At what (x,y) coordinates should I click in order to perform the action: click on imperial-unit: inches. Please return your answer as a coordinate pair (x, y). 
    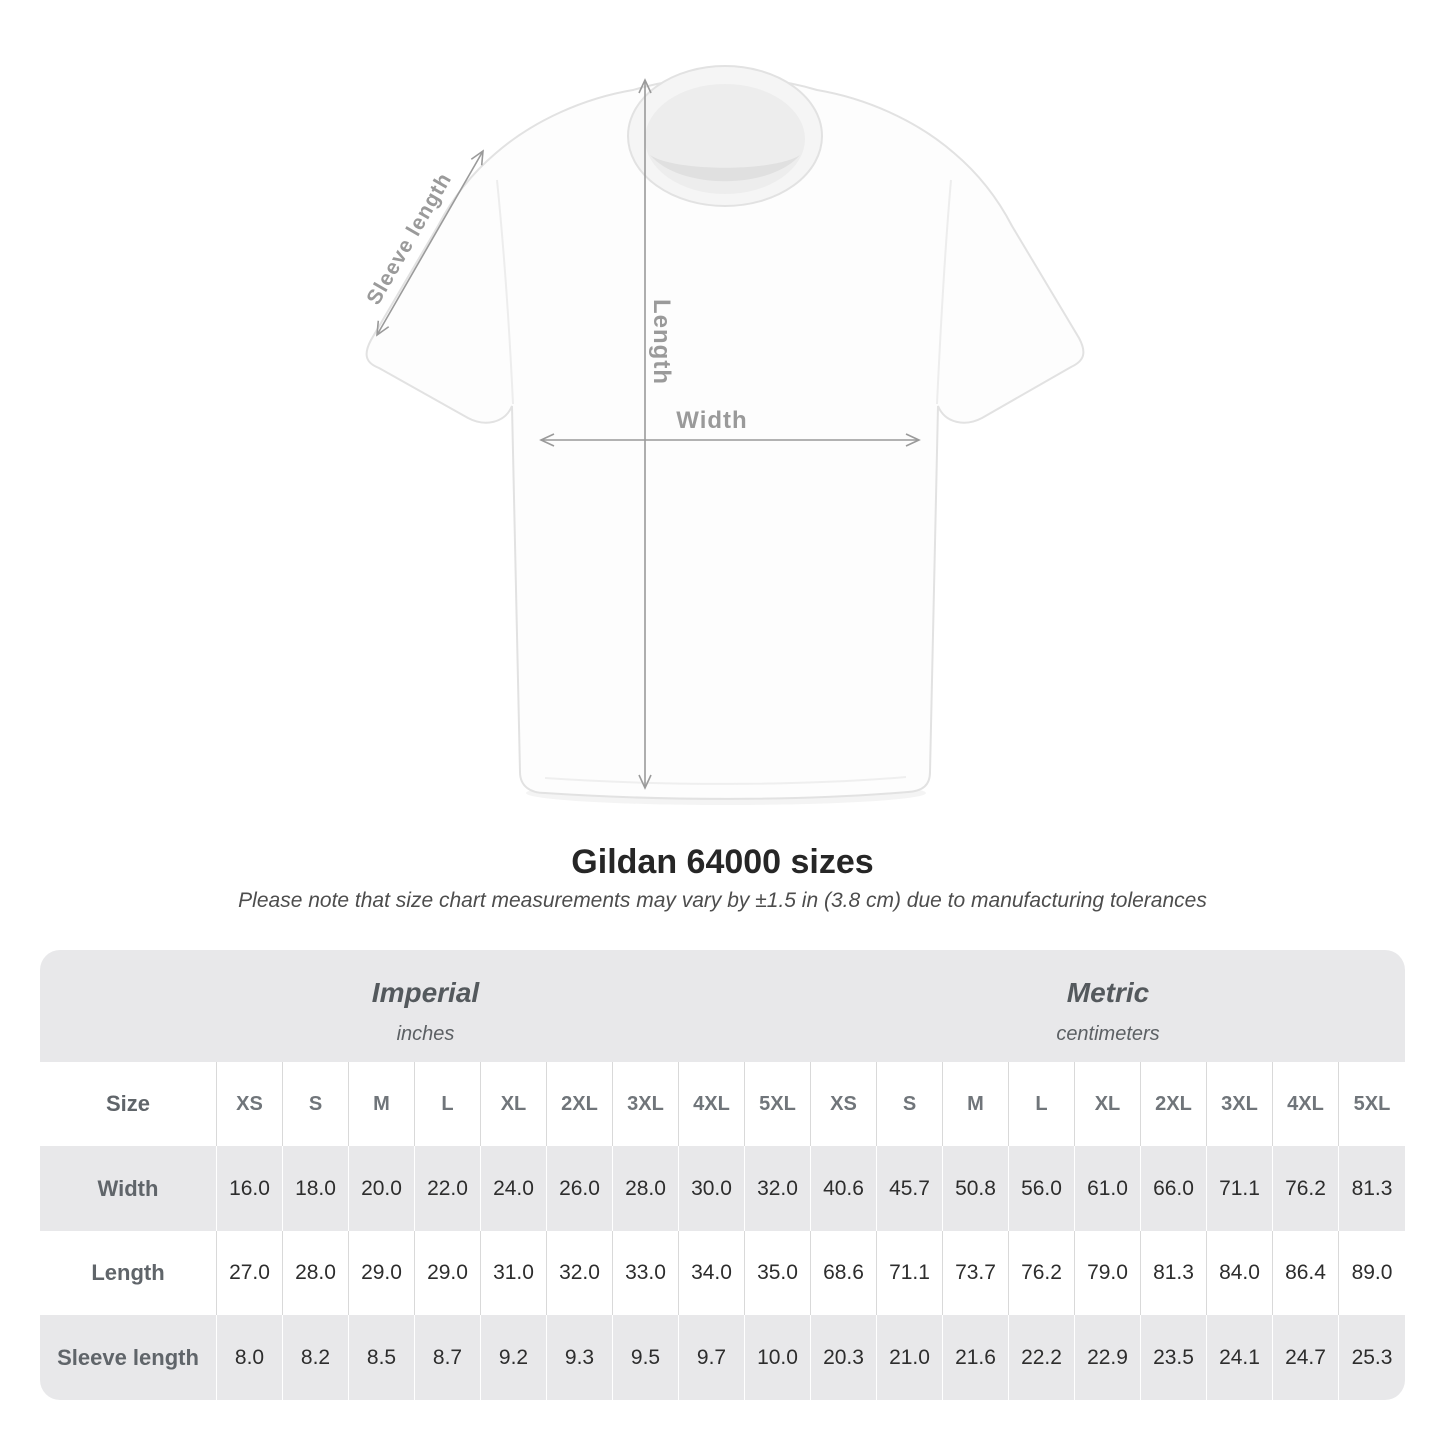
    Looking at the image, I should click on (425, 1033).